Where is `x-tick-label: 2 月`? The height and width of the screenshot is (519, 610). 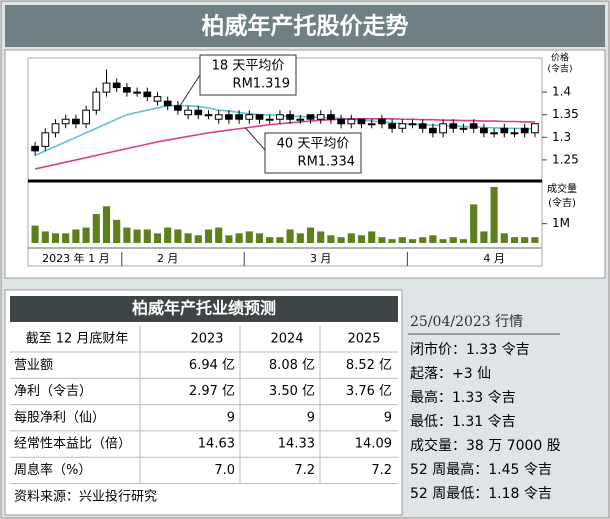 x-tick-label: 2 月 is located at coordinates (168, 258).